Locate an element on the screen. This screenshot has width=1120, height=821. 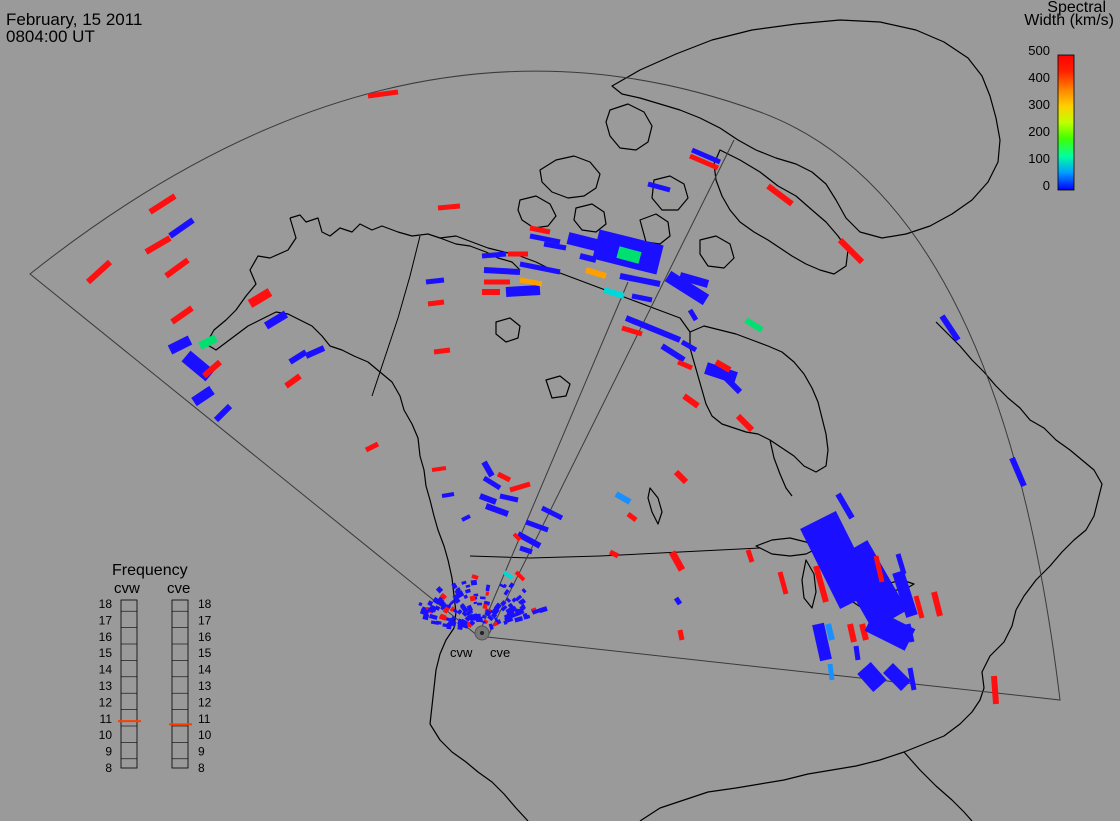
lake-winnipeg is located at coordinates (655, 506).